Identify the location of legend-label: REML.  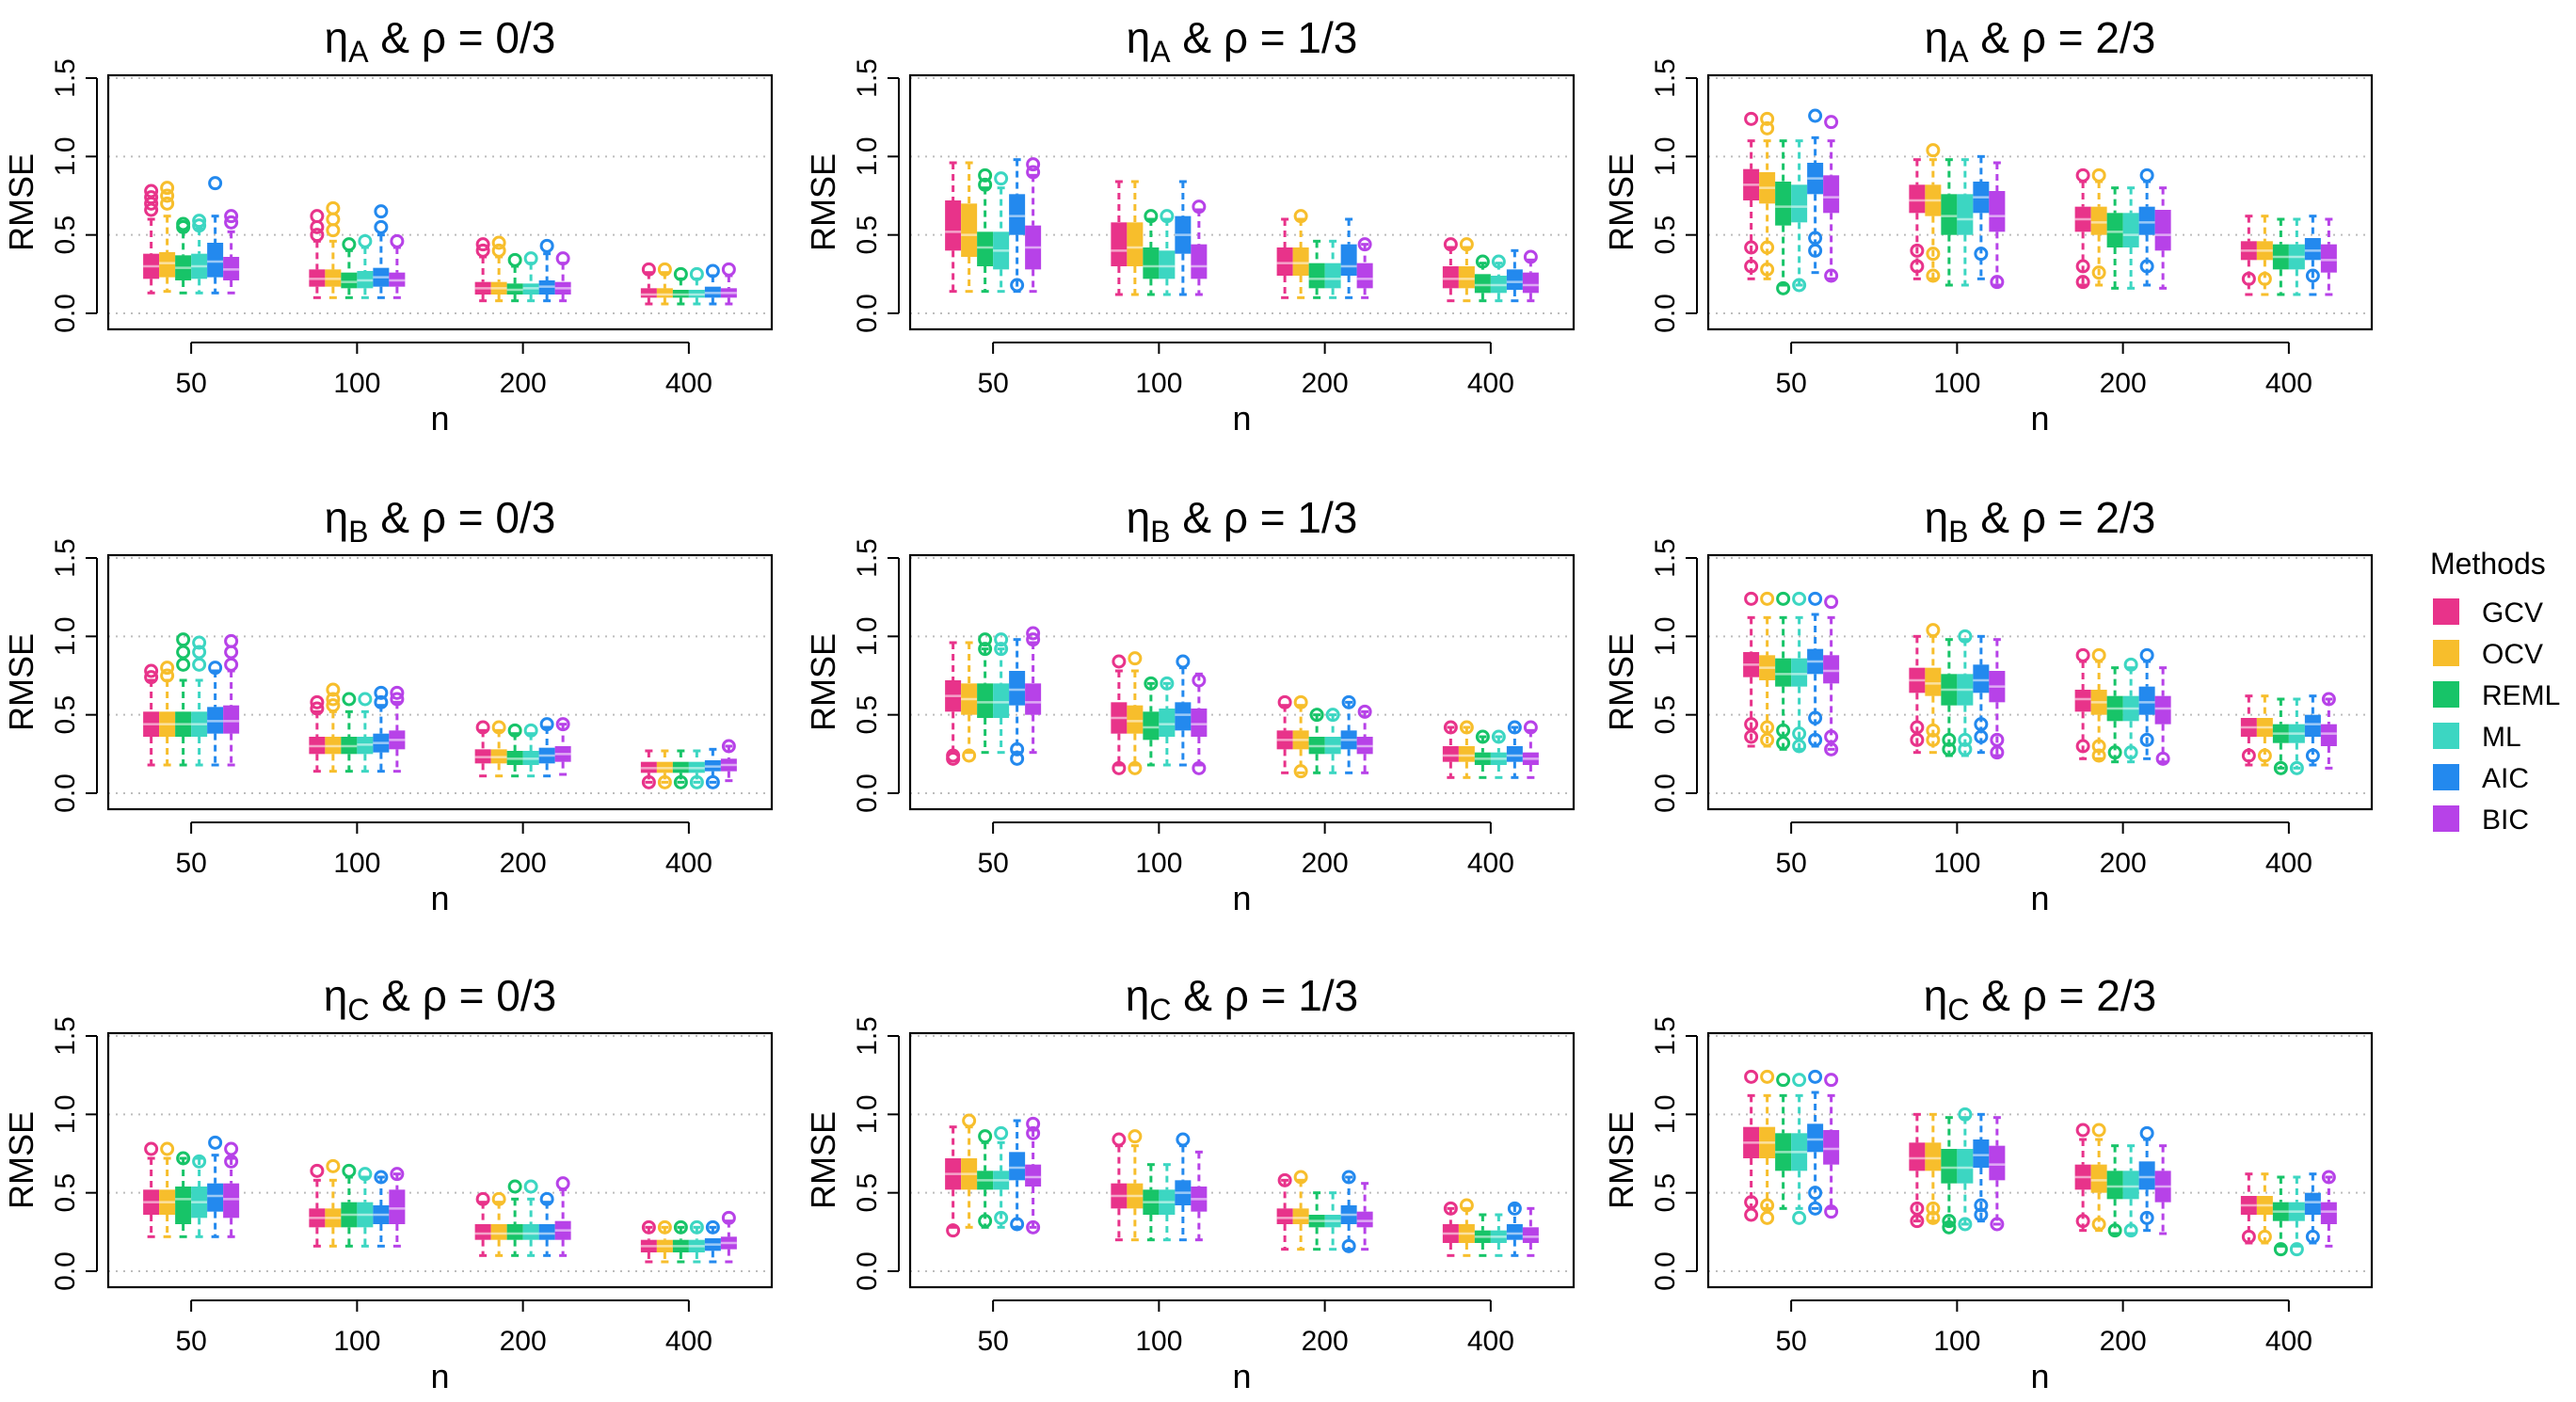
(2521, 695).